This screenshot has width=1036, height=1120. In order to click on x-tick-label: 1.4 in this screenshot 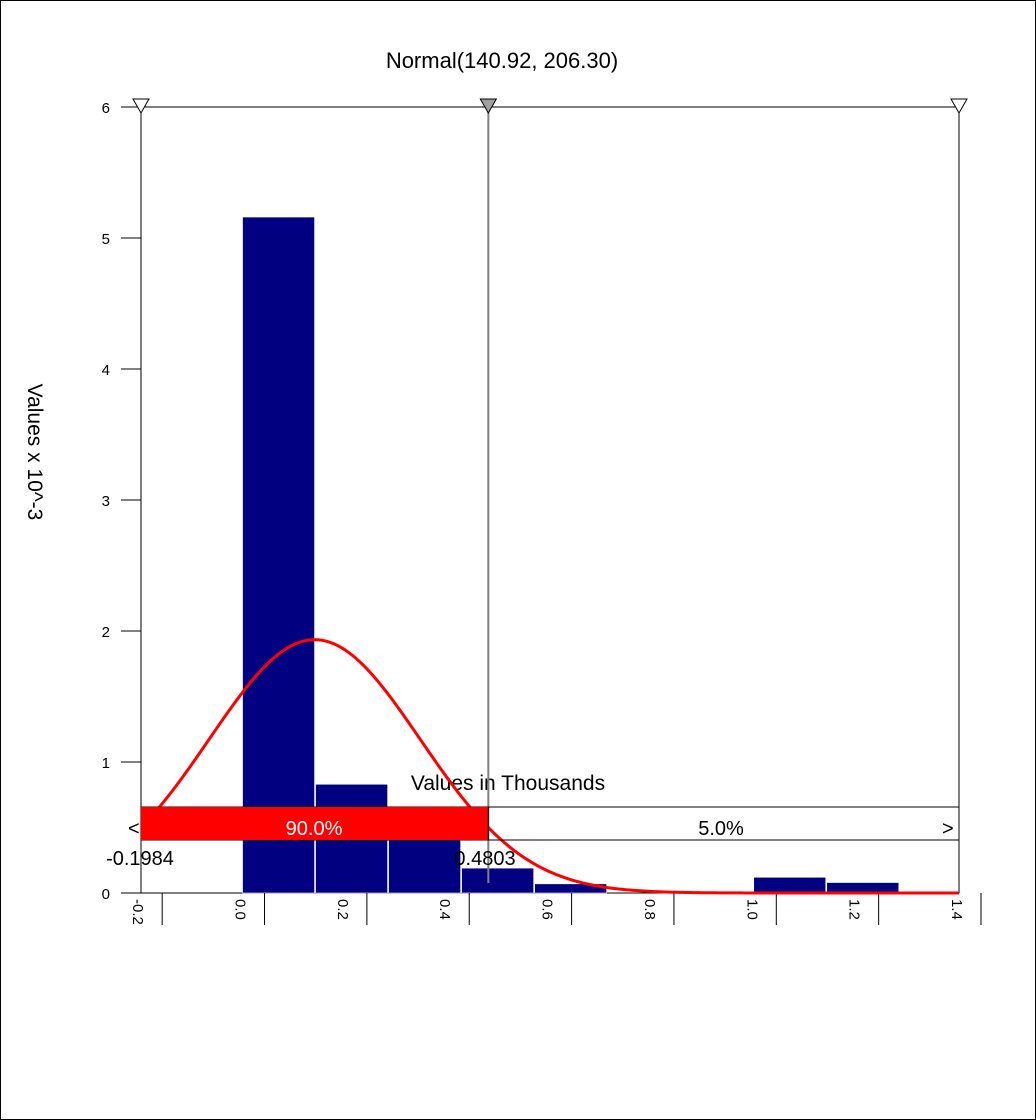, I will do `click(956, 909)`.